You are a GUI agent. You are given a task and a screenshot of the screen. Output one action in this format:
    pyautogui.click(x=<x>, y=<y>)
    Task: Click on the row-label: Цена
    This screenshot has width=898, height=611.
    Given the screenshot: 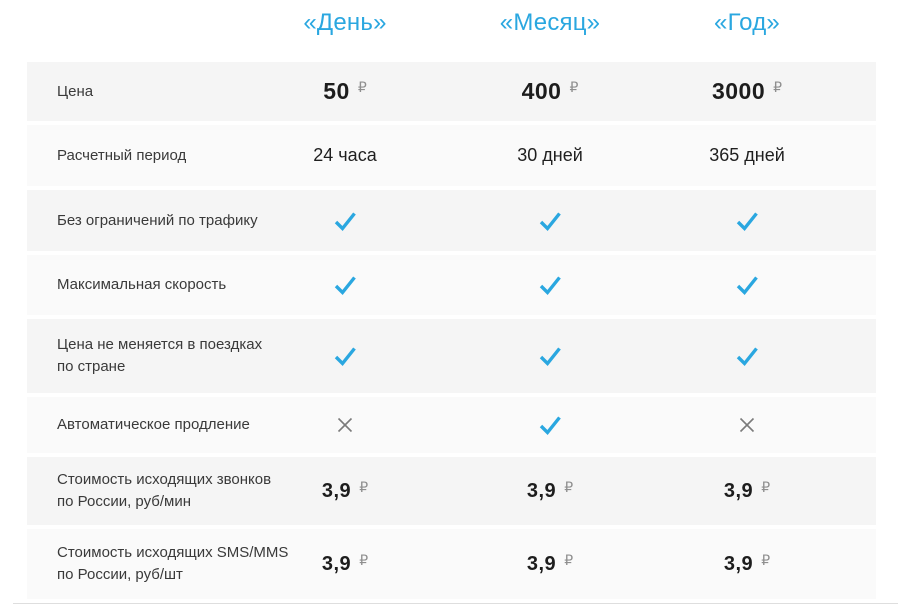 What is the action you would take?
    pyautogui.click(x=75, y=91)
    